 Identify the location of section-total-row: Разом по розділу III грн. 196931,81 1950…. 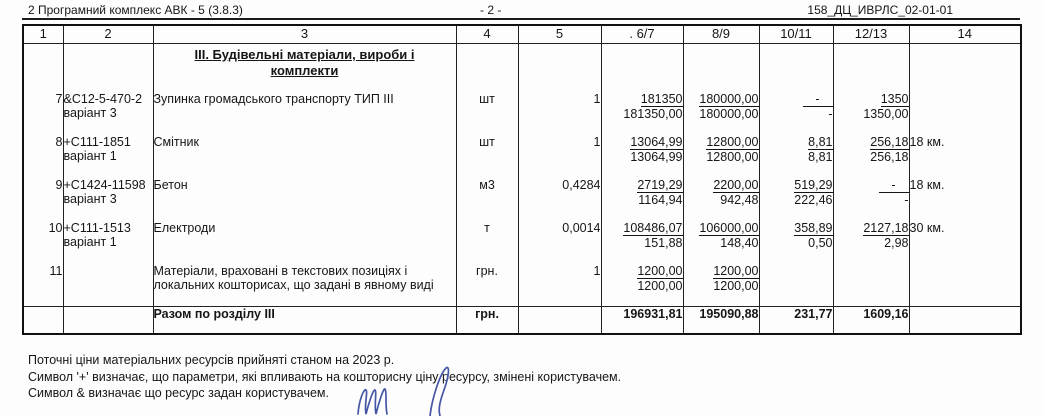
(522, 320).